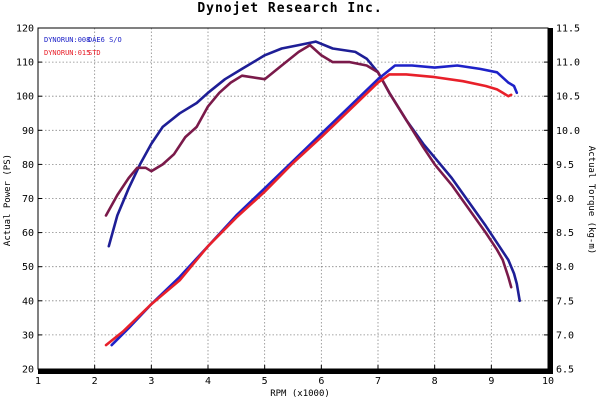 The image size is (600, 400). Describe the element at coordinates (25, 63) in the screenshot. I see `y-left-tick-label: 110` at that location.